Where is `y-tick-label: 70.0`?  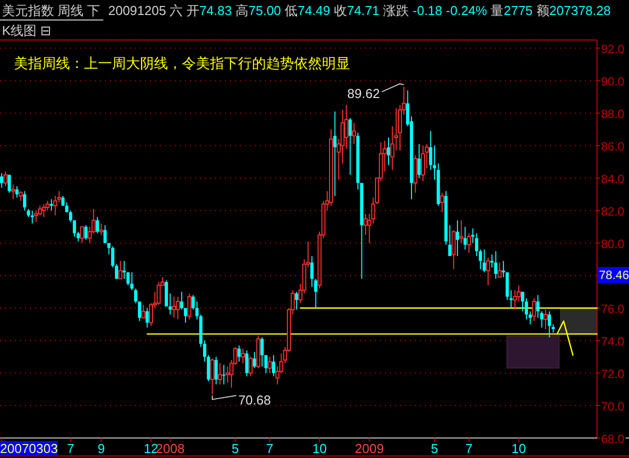 y-tick-label: 70.0 is located at coordinates (613, 407).